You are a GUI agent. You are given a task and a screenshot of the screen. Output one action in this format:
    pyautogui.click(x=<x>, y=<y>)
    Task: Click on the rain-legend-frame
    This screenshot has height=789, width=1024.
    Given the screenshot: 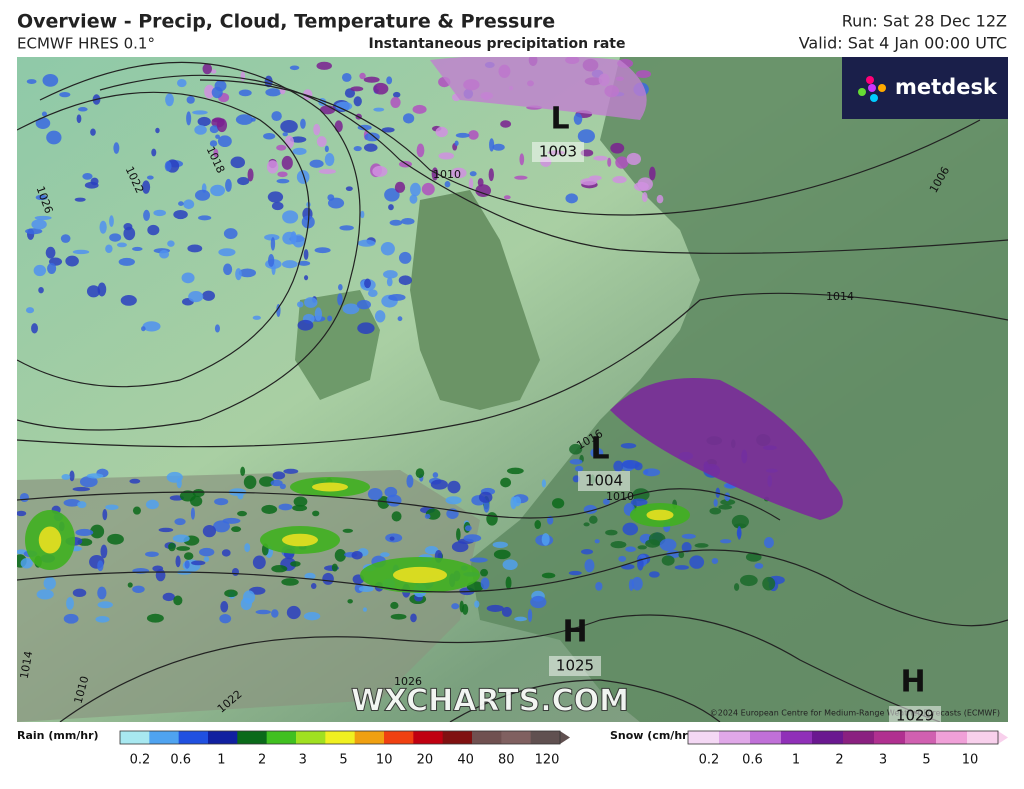 What is the action you would take?
    pyautogui.click(x=340, y=737)
    